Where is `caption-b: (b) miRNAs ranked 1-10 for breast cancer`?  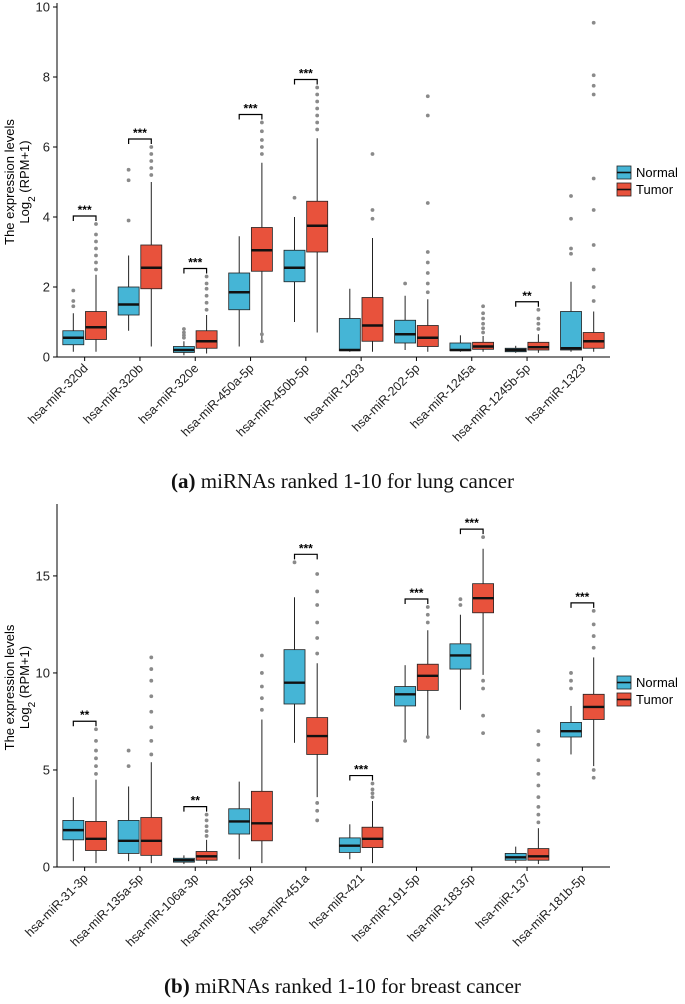 caption-b: (b) miRNAs ranked 1-10 for breast cancer is located at coordinates (342, 986).